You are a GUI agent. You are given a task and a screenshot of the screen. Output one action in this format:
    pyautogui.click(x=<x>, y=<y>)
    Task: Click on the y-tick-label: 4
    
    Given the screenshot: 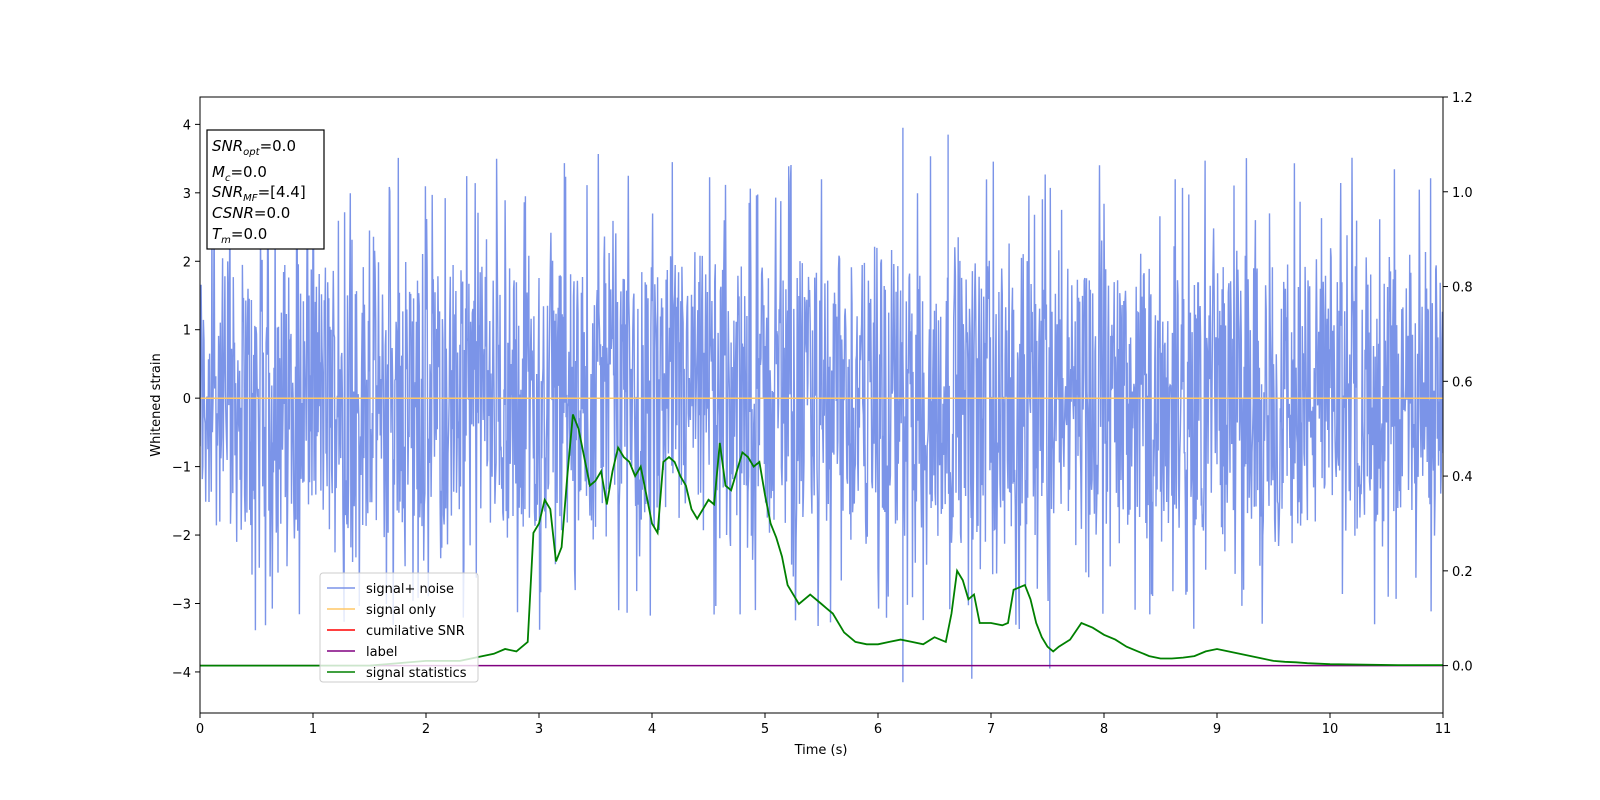 What is the action you would take?
    pyautogui.click(x=187, y=125)
    